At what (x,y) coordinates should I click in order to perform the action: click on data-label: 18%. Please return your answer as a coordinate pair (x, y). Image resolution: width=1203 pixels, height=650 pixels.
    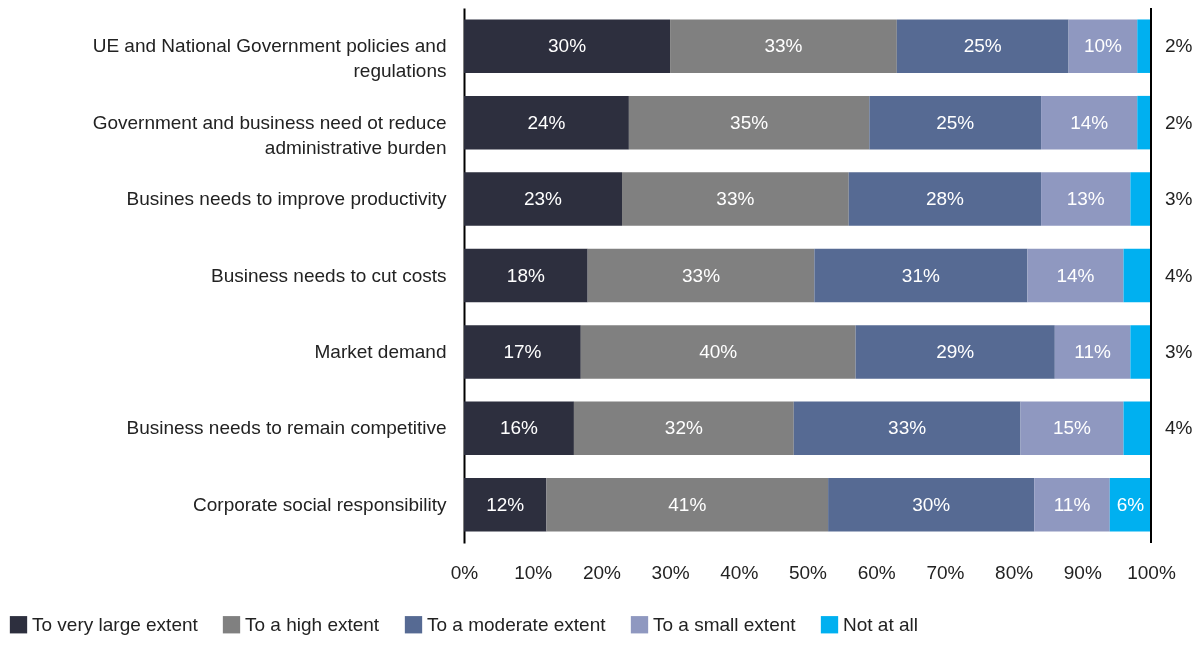
    Looking at the image, I should click on (525, 275).